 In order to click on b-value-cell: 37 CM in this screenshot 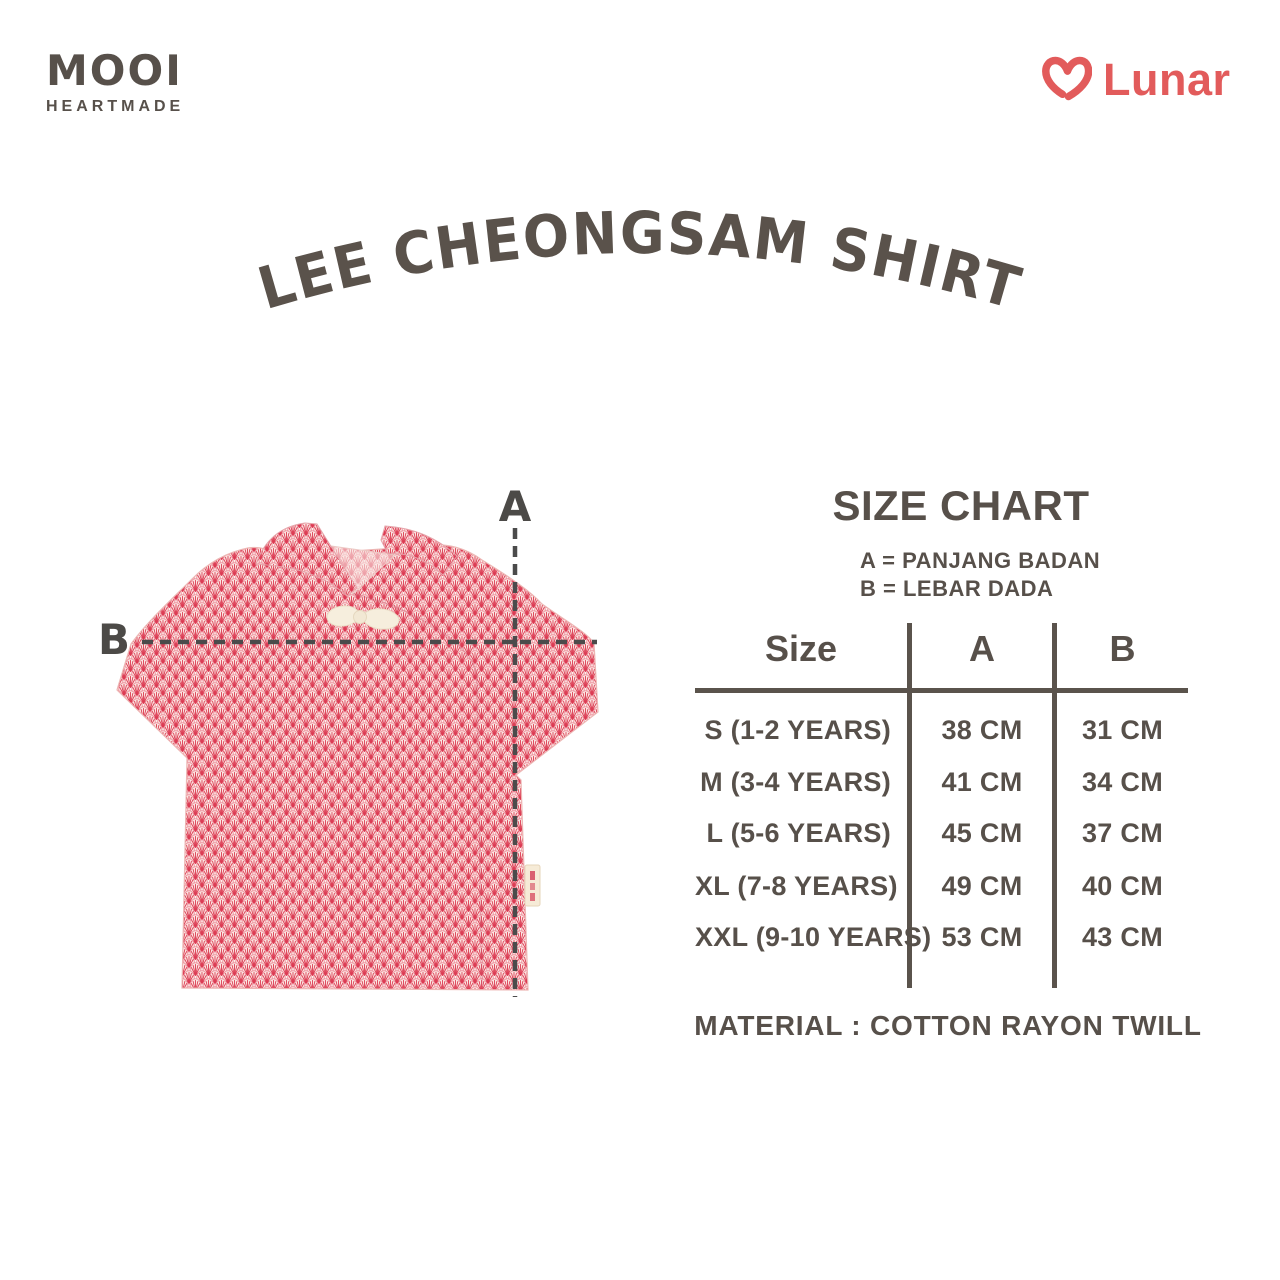, I will do `click(1122, 833)`.